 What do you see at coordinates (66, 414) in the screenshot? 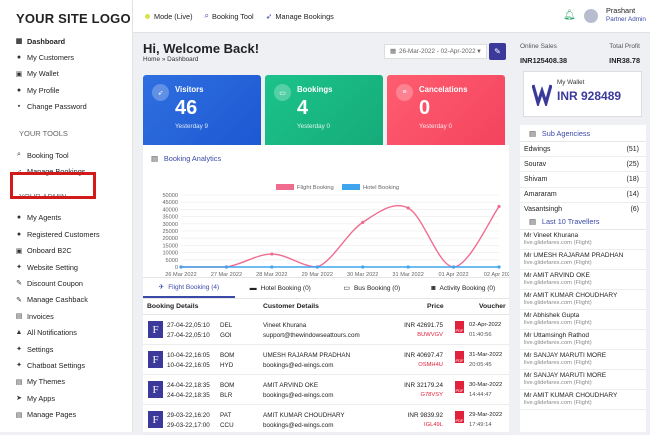
I see `sidebar-item-manage-pages: ▤ Manage Pages` at bounding box center [66, 414].